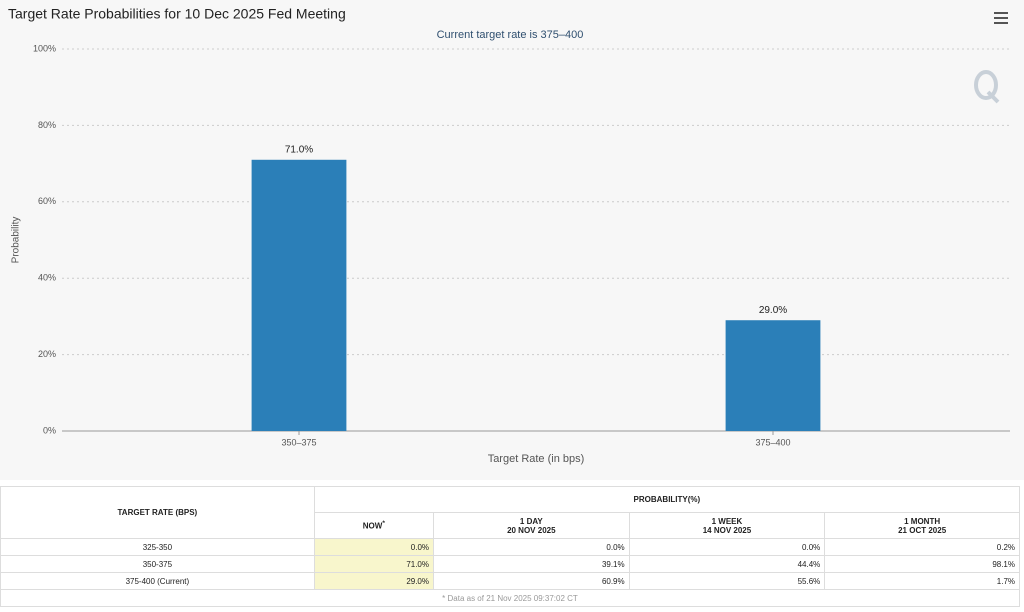 The width and height of the screenshot is (1024, 612). Describe the element at coordinates (49, 430) in the screenshot. I see `y-tick-label: 0%` at that location.